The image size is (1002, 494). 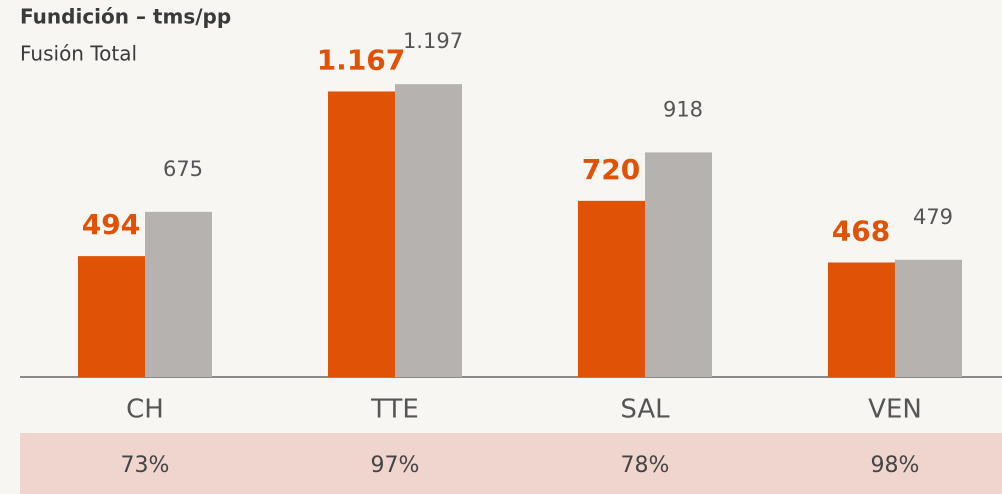 I want to click on value-label: 918, so click(x=683, y=109).